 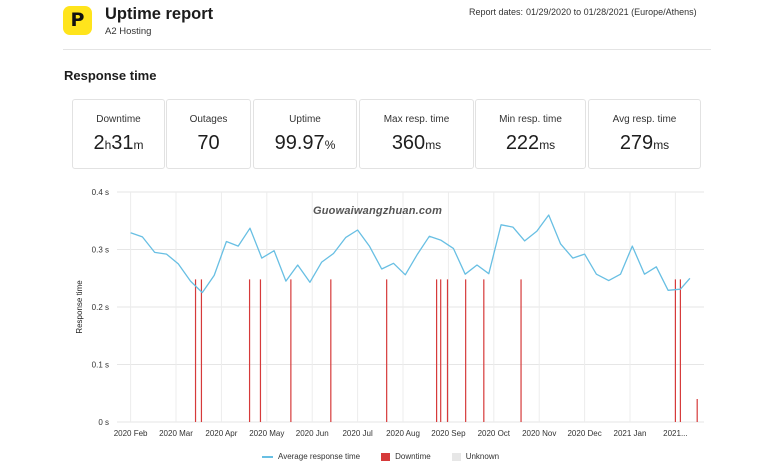 I want to click on x-tick-label: 2020 Oct, so click(x=494, y=433).